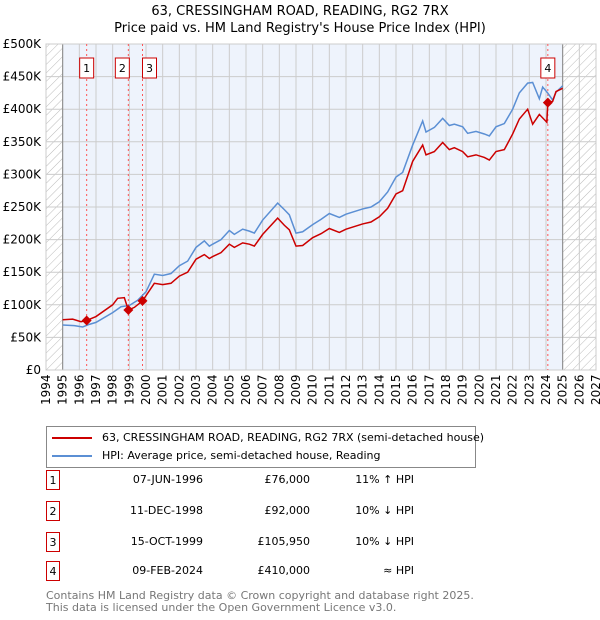  I want to click on sale-date: 11-DEC-1998, so click(166, 510).